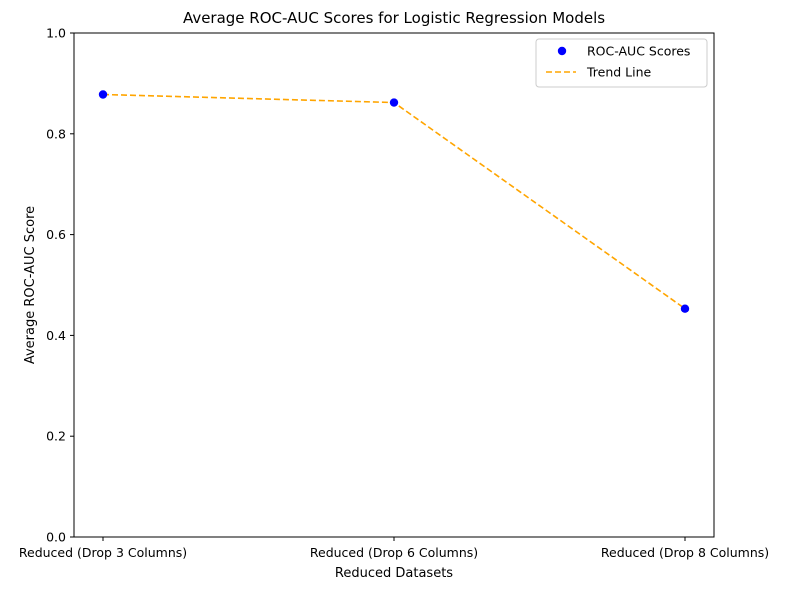 The image size is (788, 590). What do you see at coordinates (394, 573) in the screenshot?
I see `x-axis-label: Reduced Datasets` at bounding box center [394, 573].